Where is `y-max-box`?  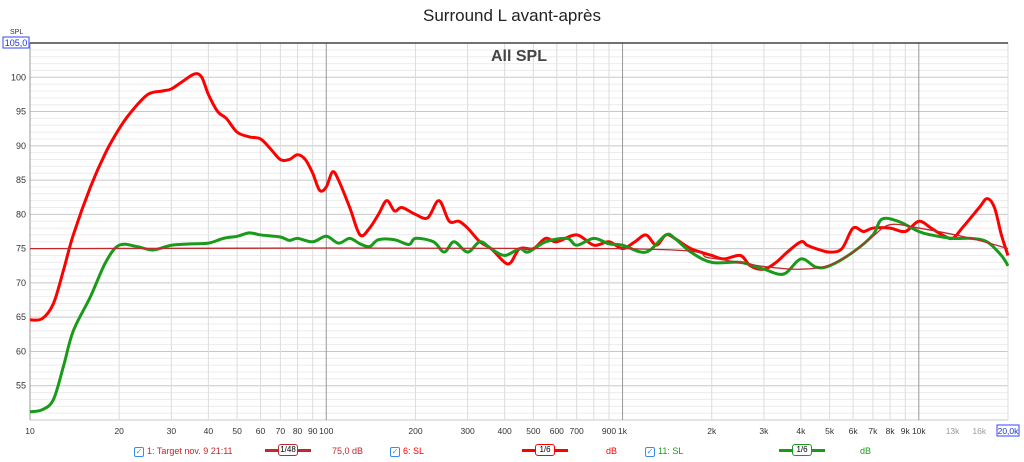
y-max-box is located at coordinates (16, 42).